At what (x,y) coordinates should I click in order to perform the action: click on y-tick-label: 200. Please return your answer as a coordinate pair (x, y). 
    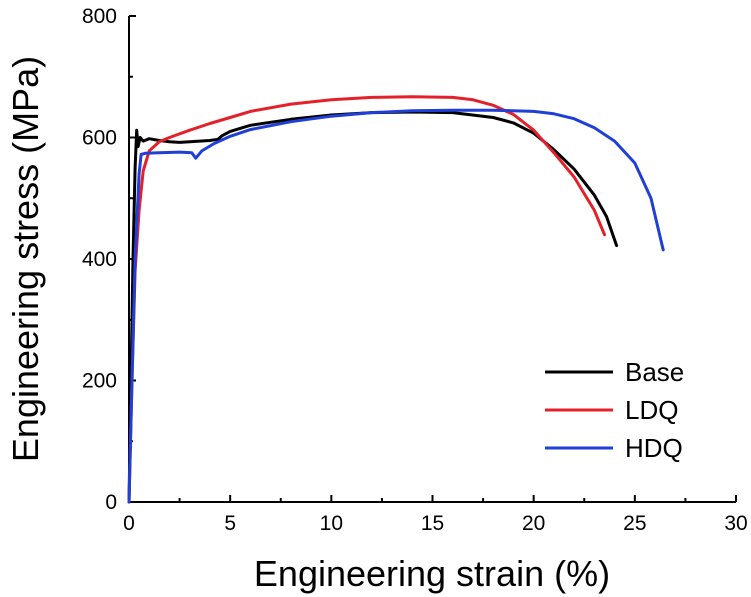
    Looking at the image, I should click on (99, 381).